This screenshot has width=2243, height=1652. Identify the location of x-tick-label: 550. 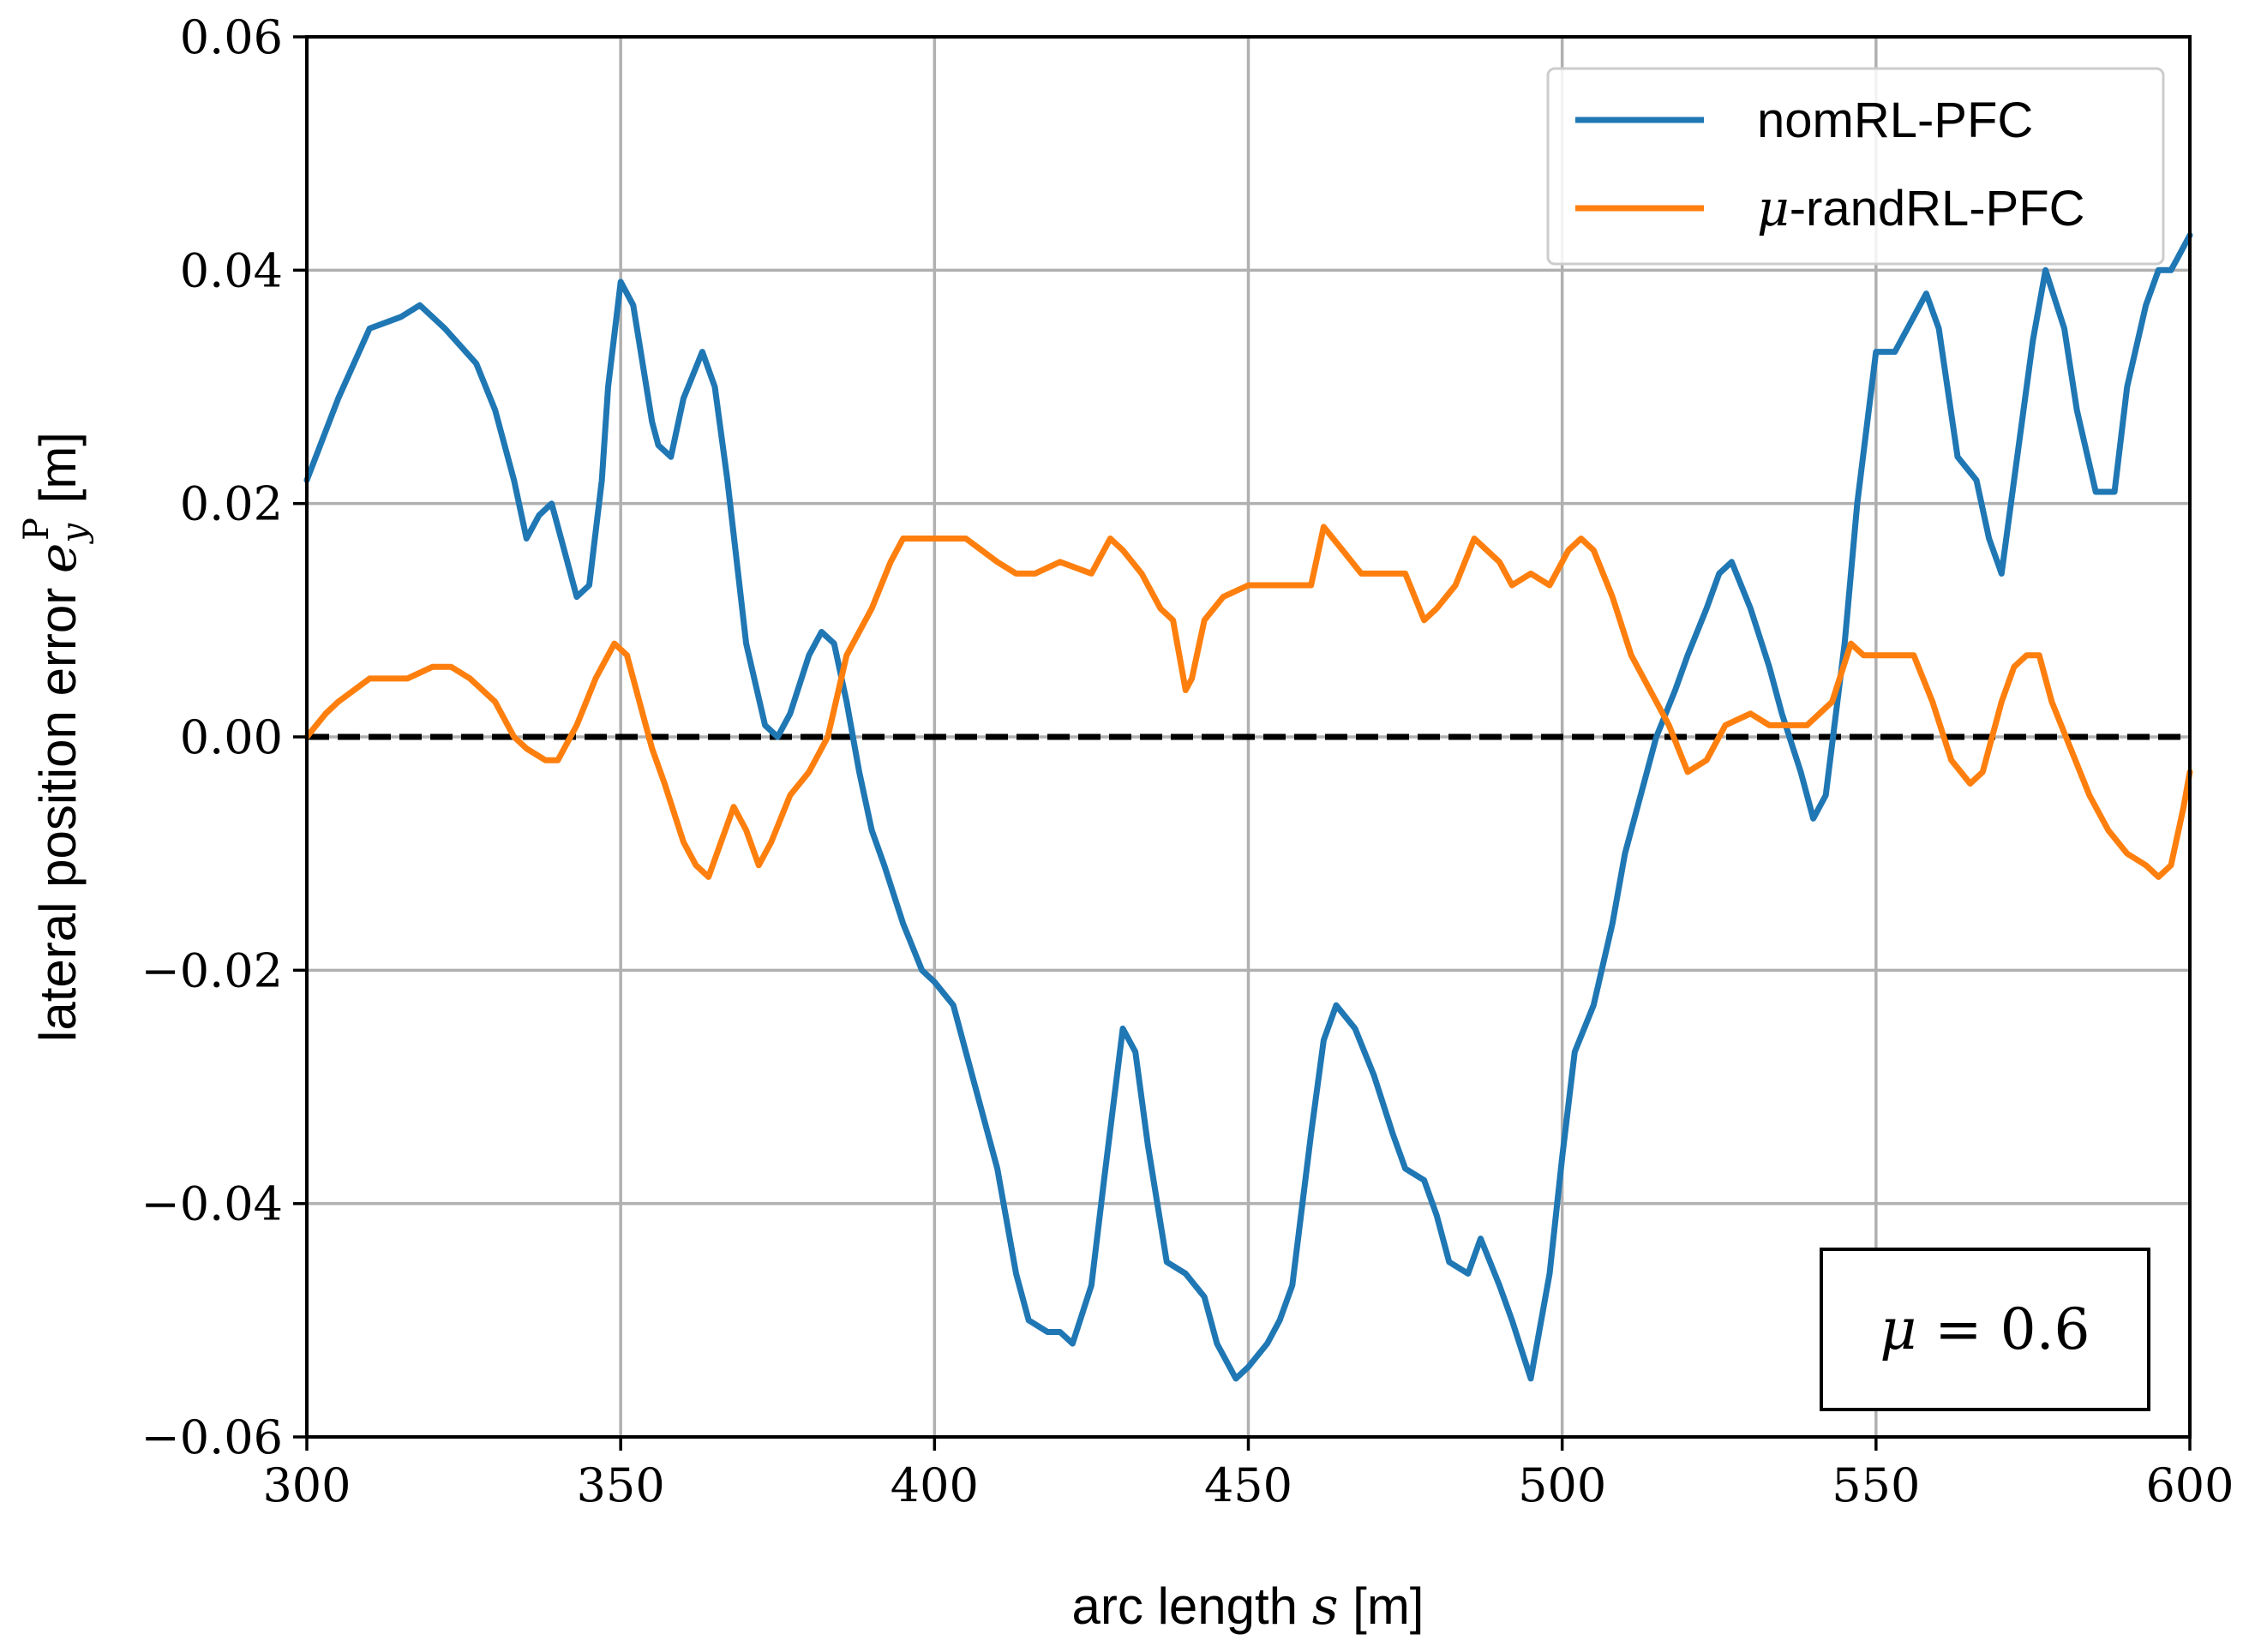
(1876, 1485).